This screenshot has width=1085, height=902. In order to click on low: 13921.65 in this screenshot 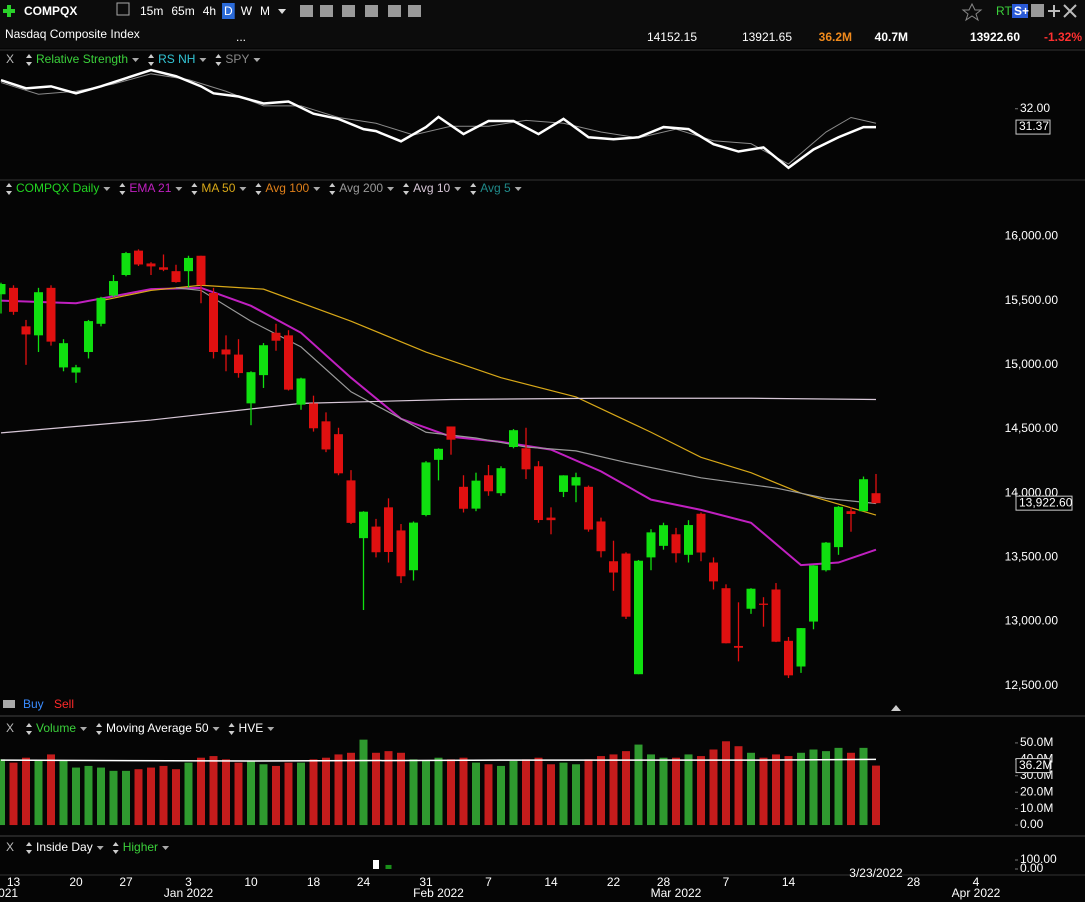, I will do `click(767, 37)`.